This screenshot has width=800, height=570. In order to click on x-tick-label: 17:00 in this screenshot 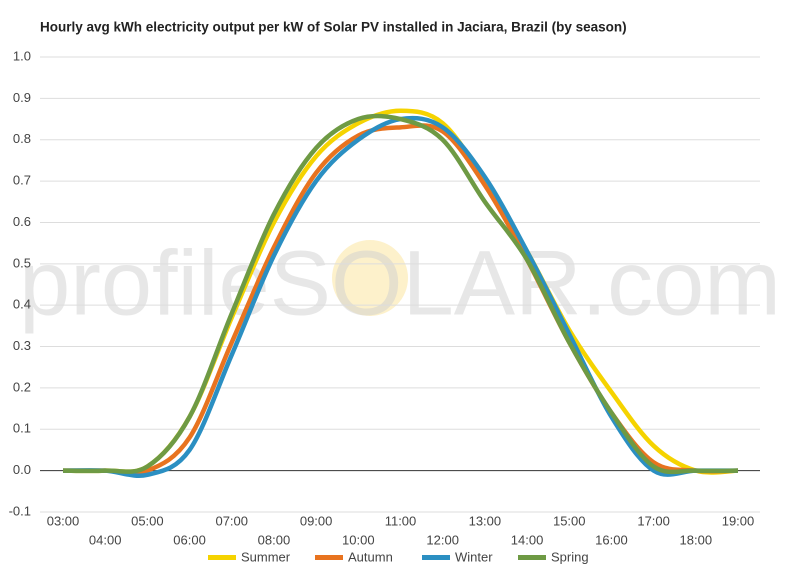, I will do `click(653, 520)`.